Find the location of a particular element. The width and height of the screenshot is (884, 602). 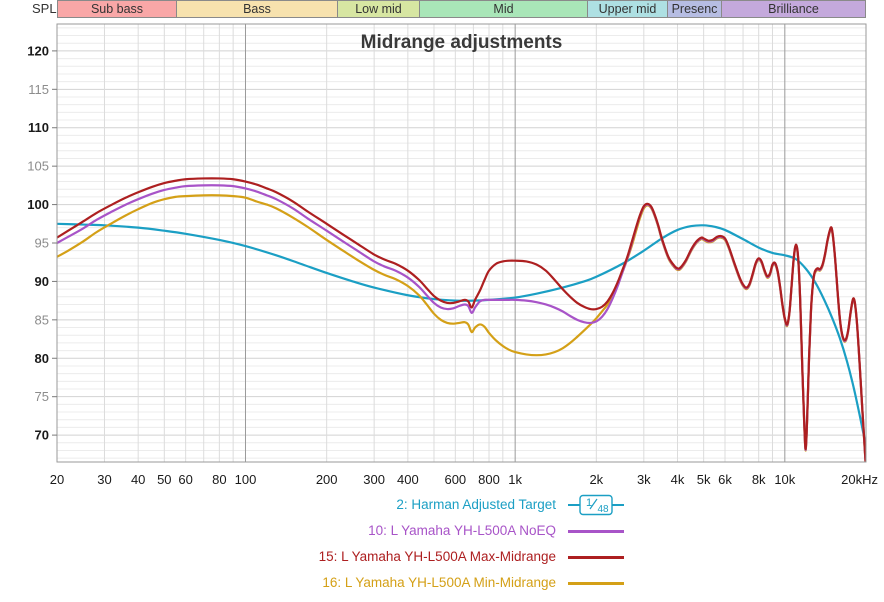

legend-label: 2: Harman Adjusted Target is located at coordinates (476, 504).